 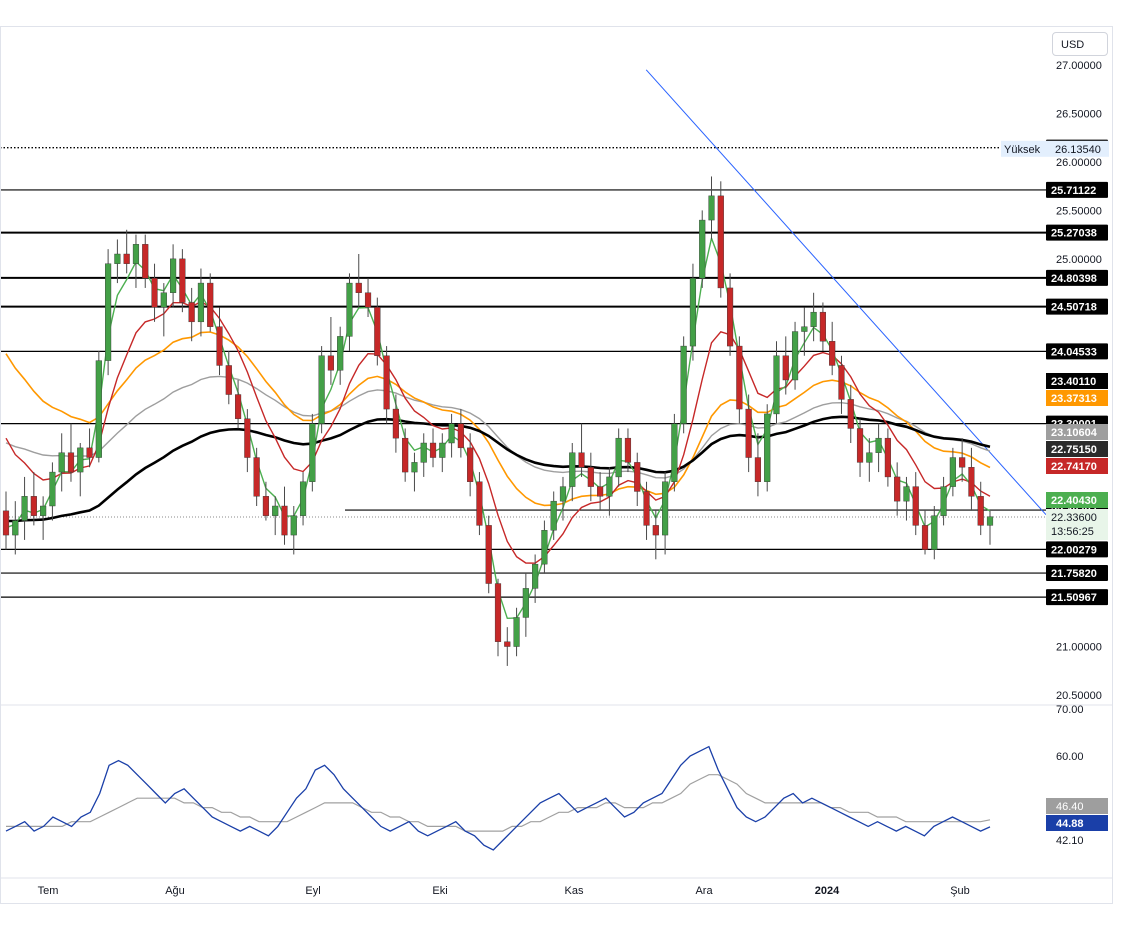 I want to click on level-price-label: 24.50718, so click(x=1074, y=308).